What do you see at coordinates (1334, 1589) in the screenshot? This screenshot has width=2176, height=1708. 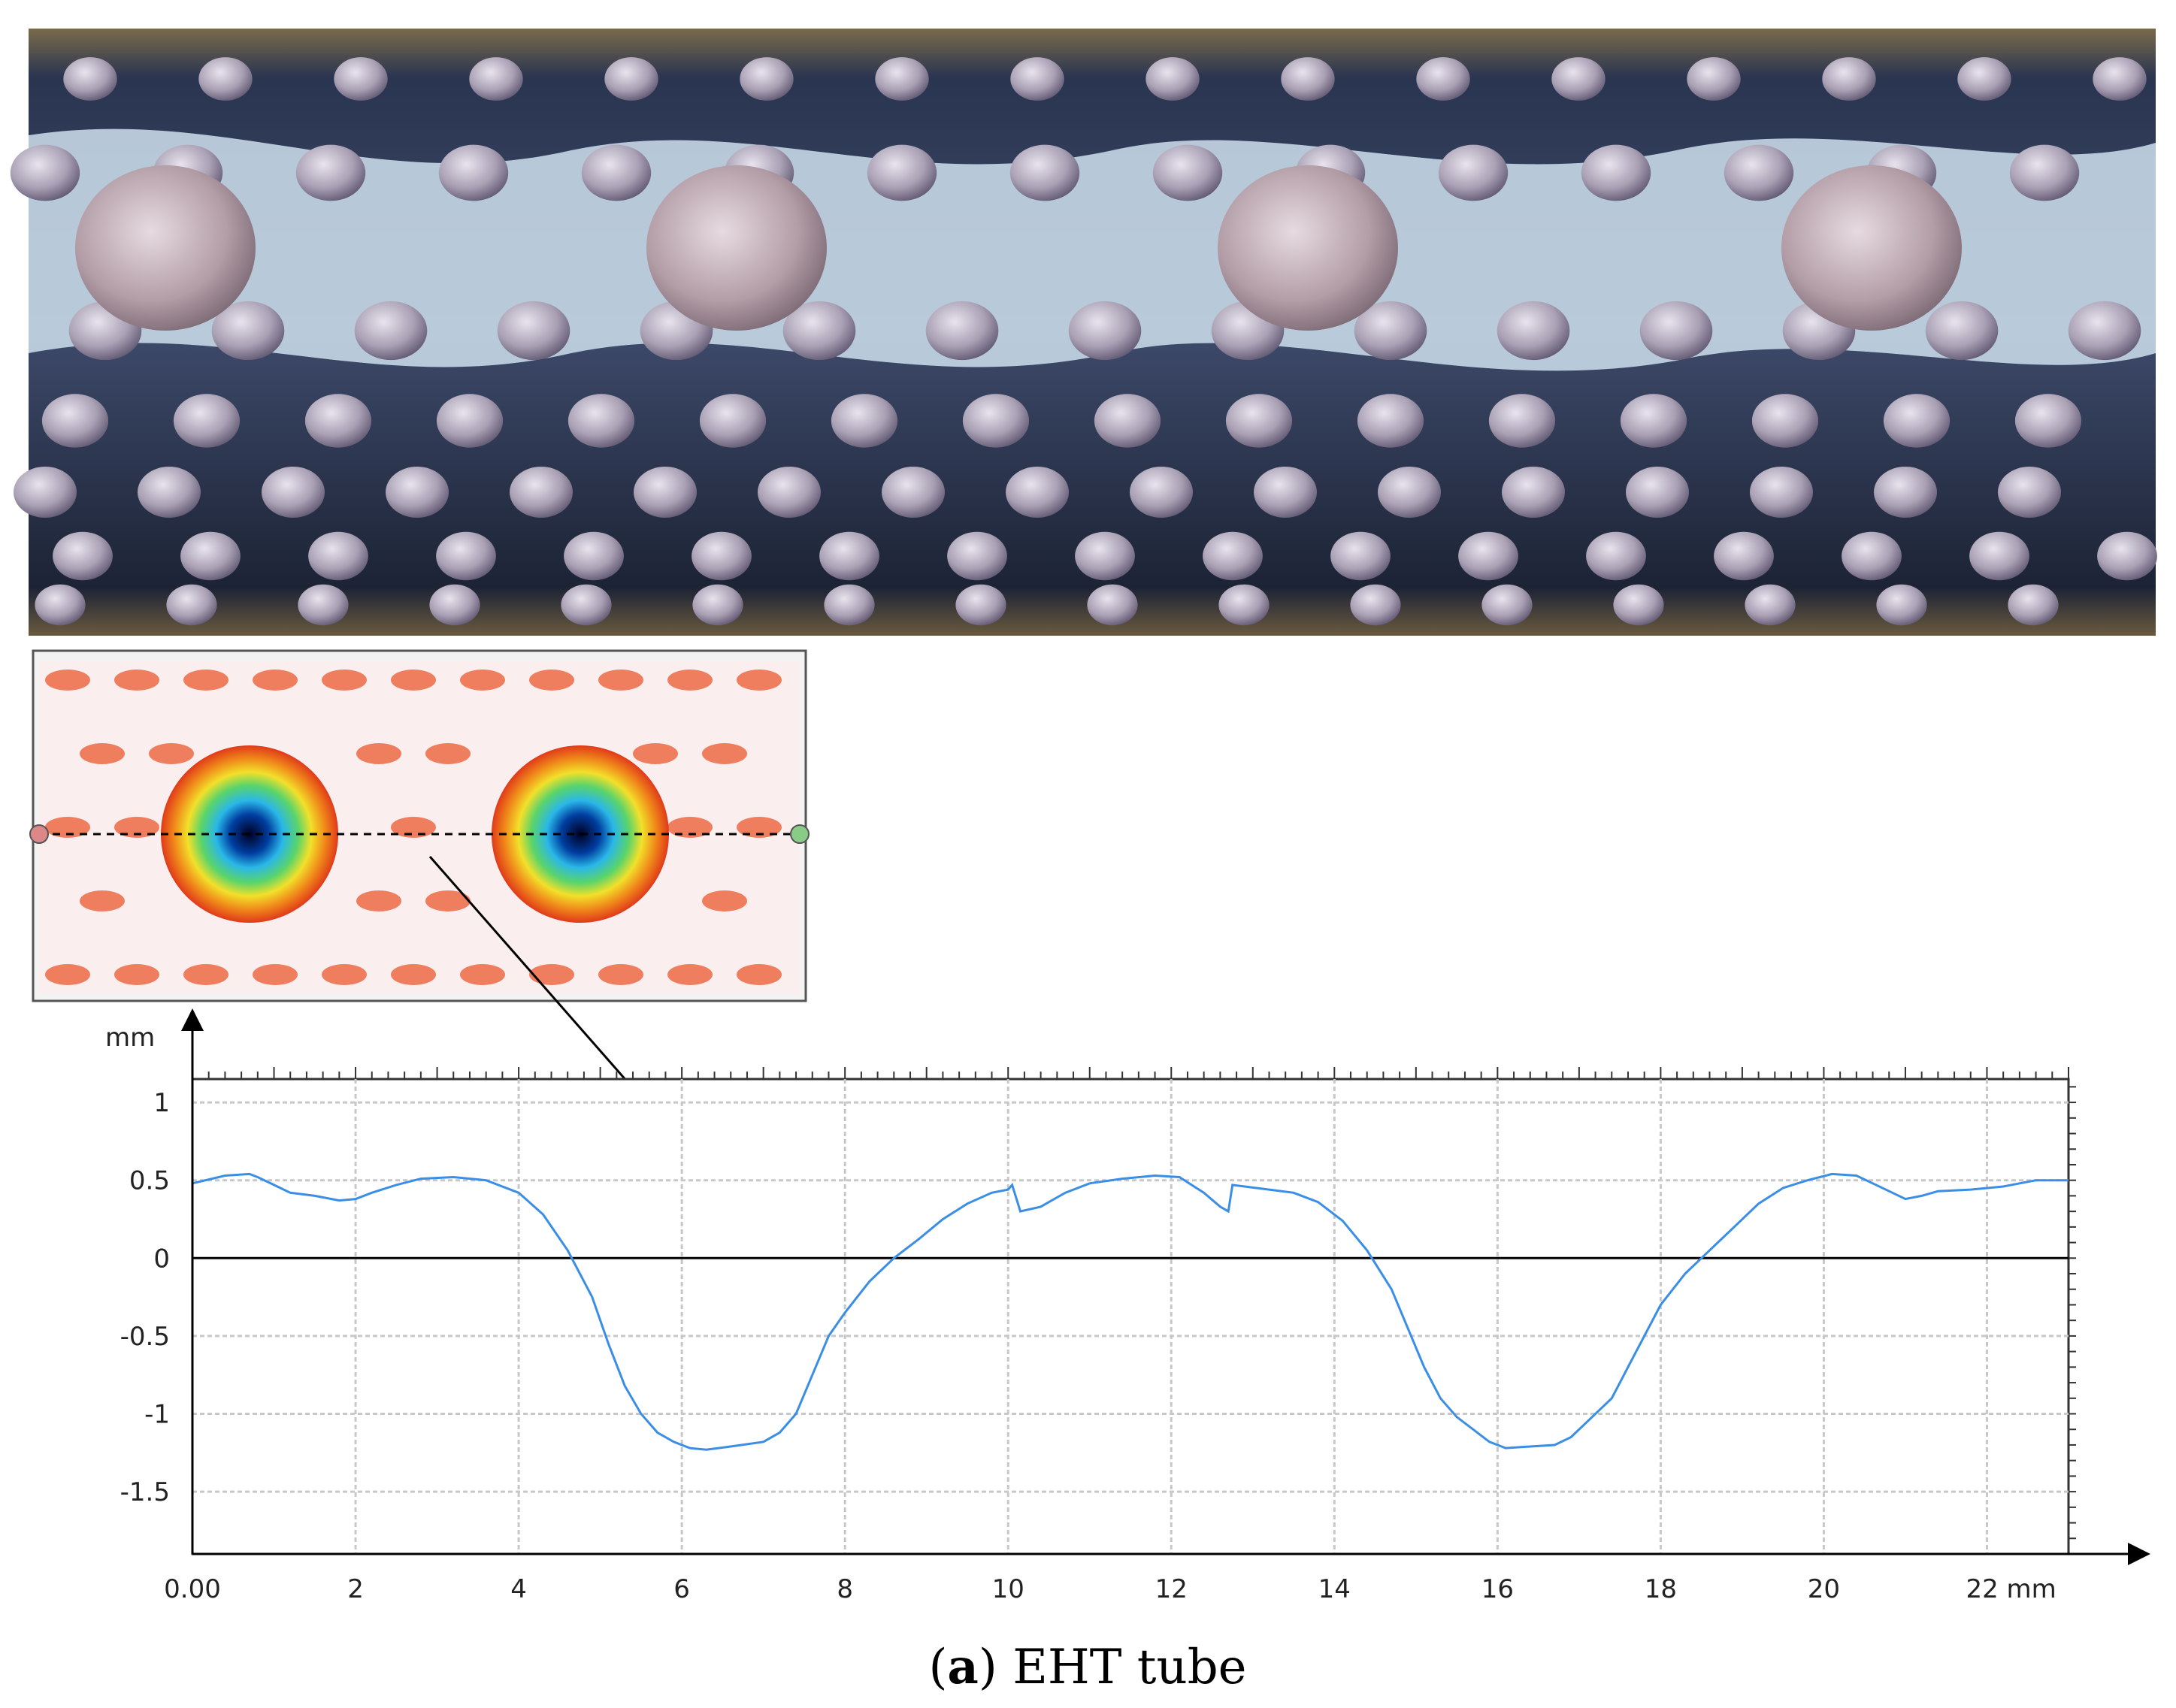 I see `x-tick-label: 14` at bounding box center [1334, 1589].